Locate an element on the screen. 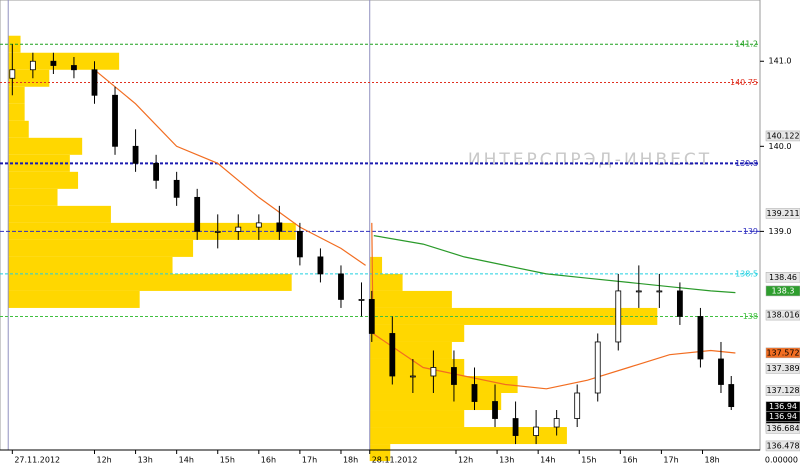  price-marker-label: 137.389 is located at coordinates (782, 368).